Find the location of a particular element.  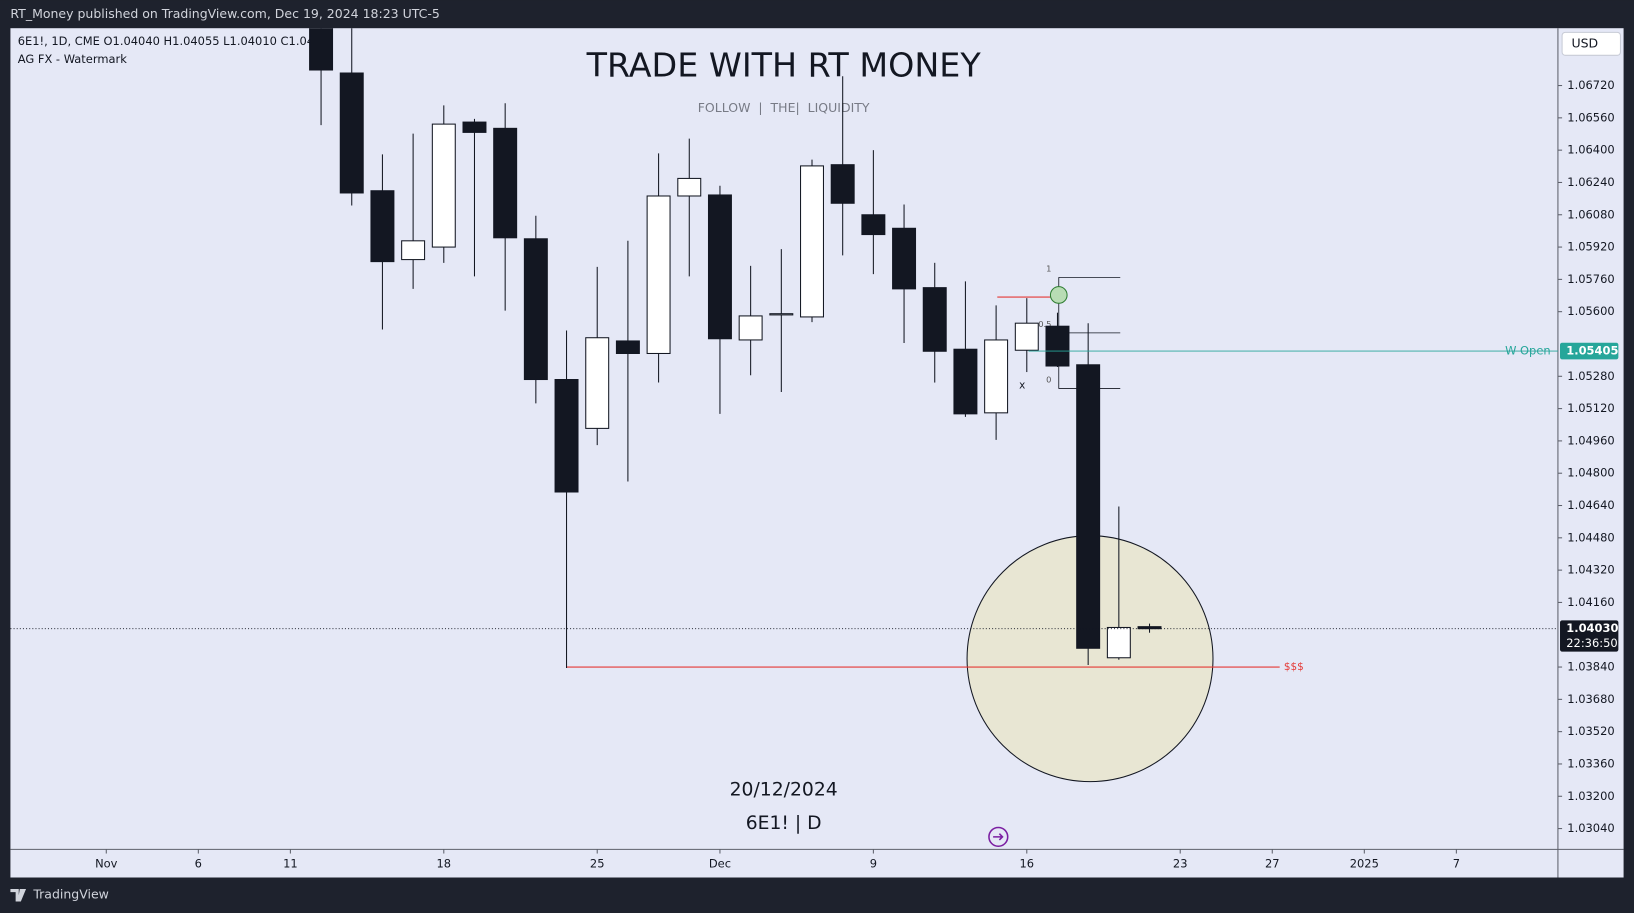

watermark-date: 20/12/2024 is located at coordinates (784, 789).